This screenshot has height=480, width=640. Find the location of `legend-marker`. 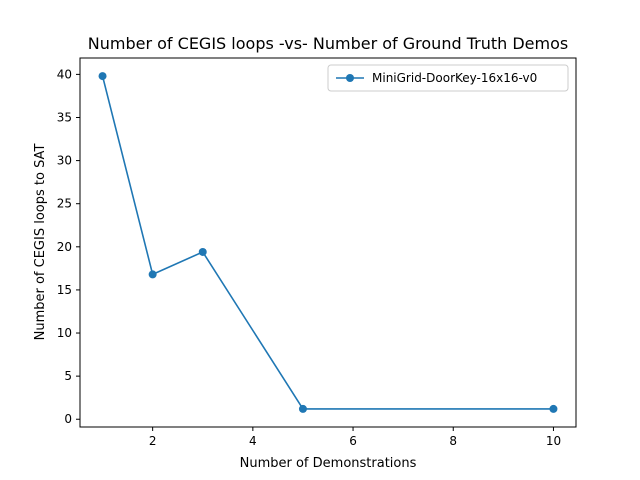

legend-marker is located at coordinates (350, 78).